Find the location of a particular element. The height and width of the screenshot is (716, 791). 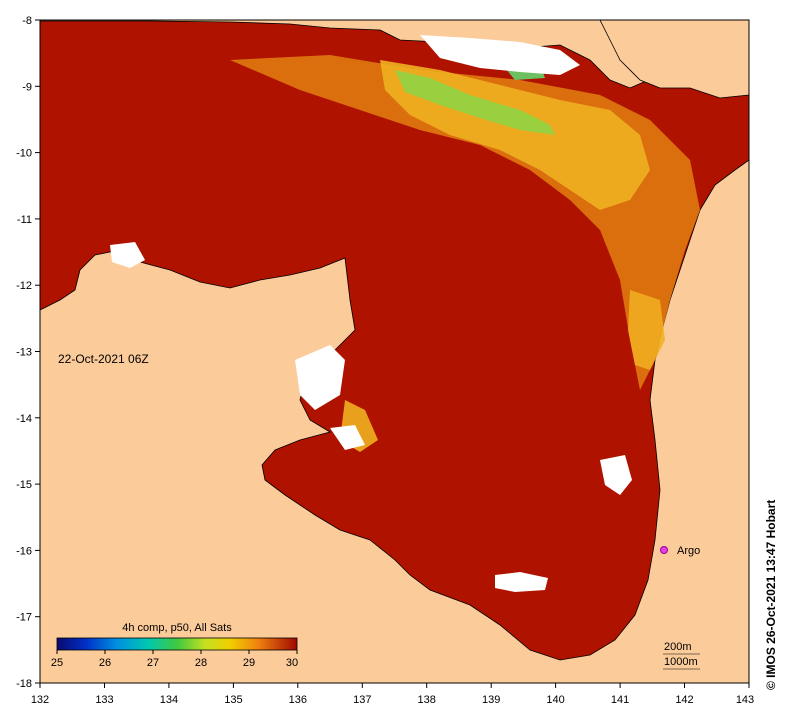

lon-tick-label: 141 is located at coordinates (620, 700).